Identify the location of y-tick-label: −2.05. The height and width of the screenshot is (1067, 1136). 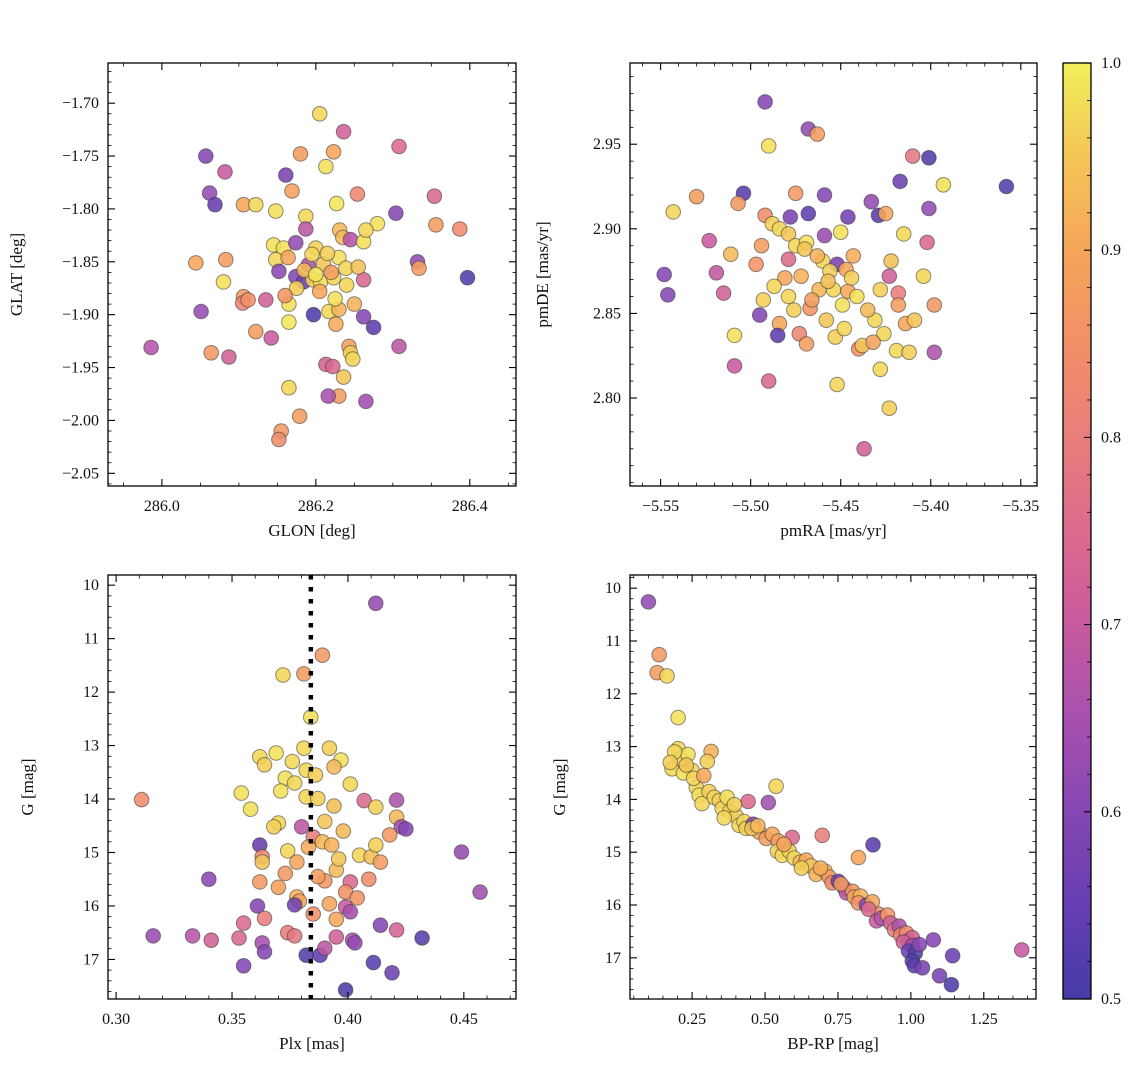
(80, 473).